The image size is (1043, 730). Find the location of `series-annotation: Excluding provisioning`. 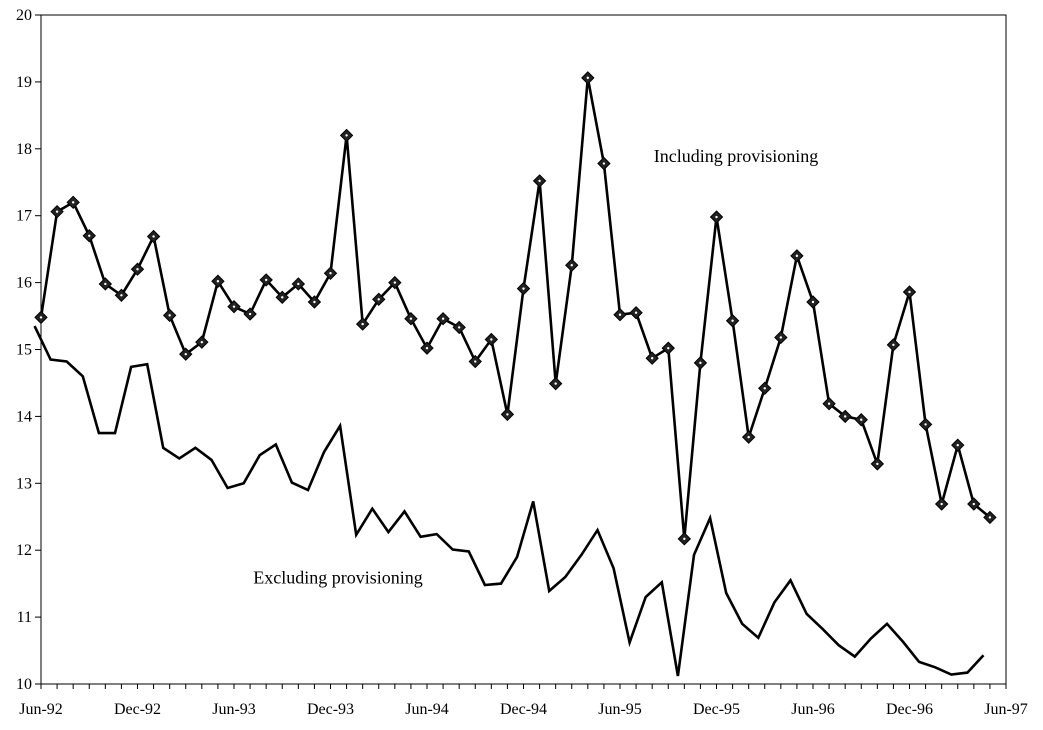

series-annotation: Excluding provisioning is located at coordinates (337, 578).